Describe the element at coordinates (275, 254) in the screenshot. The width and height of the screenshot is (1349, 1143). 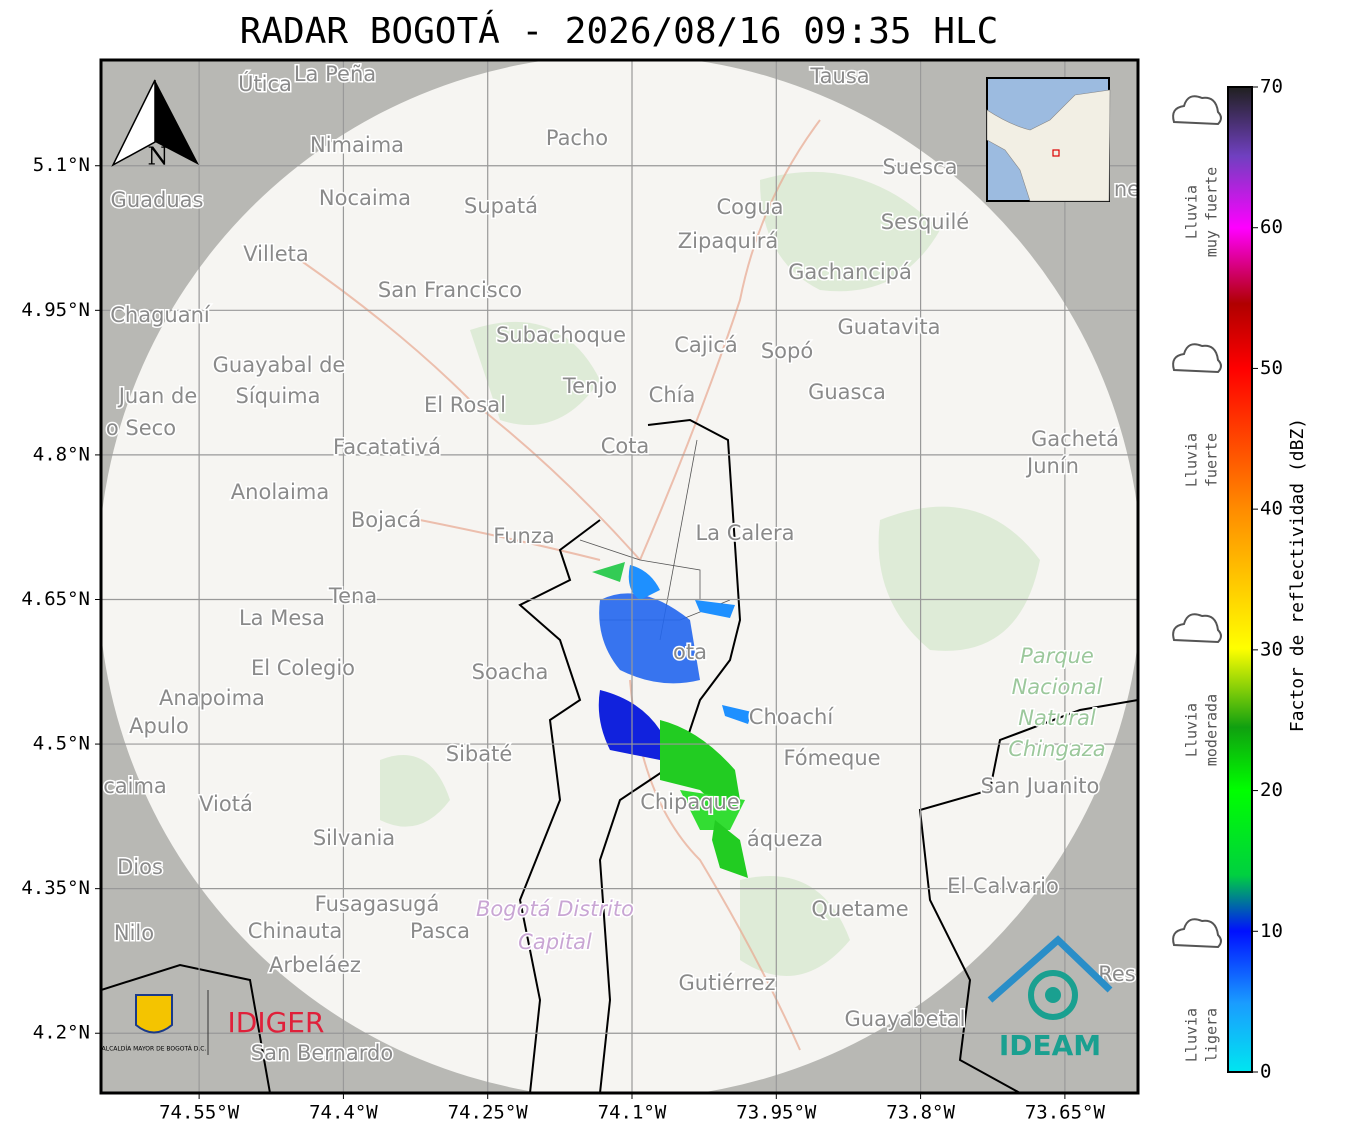
I see `place-label: Villeta` at that location.